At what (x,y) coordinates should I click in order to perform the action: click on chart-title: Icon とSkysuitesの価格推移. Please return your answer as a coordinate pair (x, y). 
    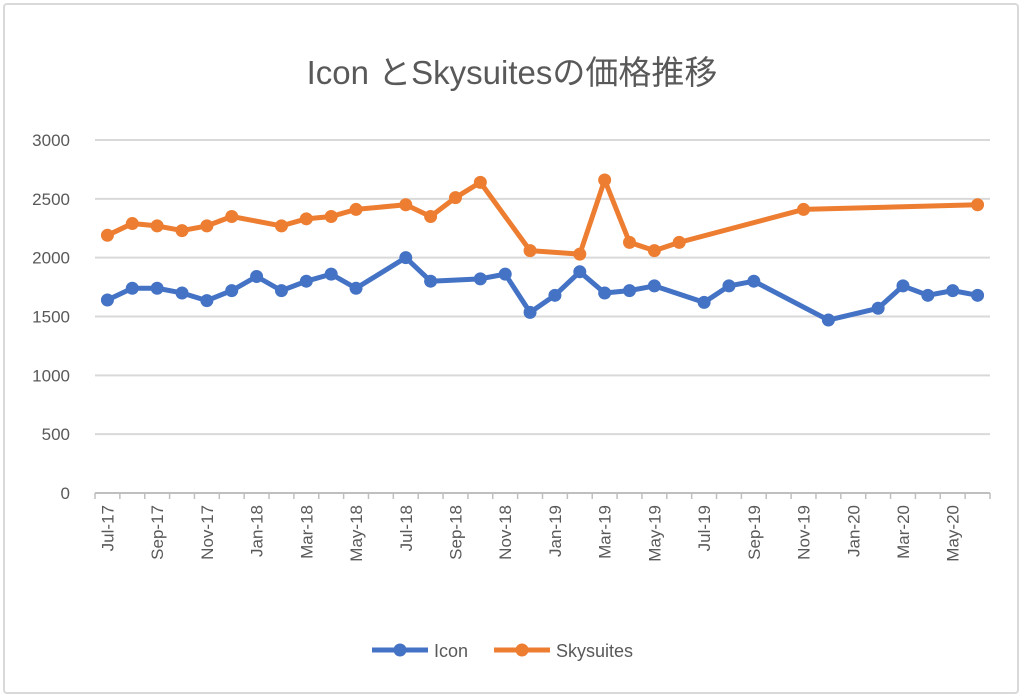
    Looking at the image, I should click on (512, 72).